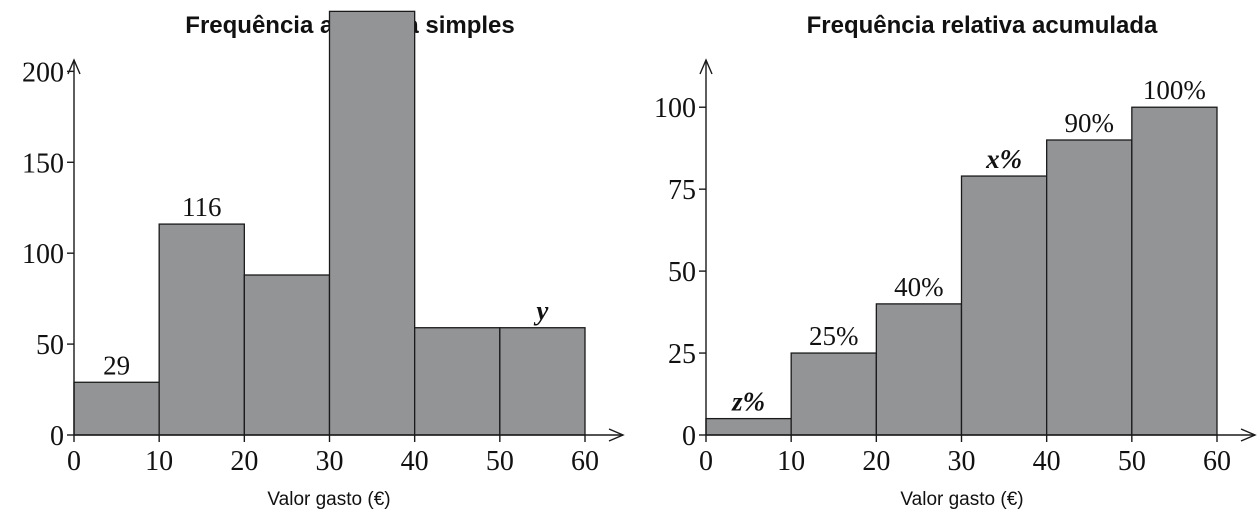 The image size is (1260, 515). I want to click on bar-value-label: 40%, so click(919, 287).